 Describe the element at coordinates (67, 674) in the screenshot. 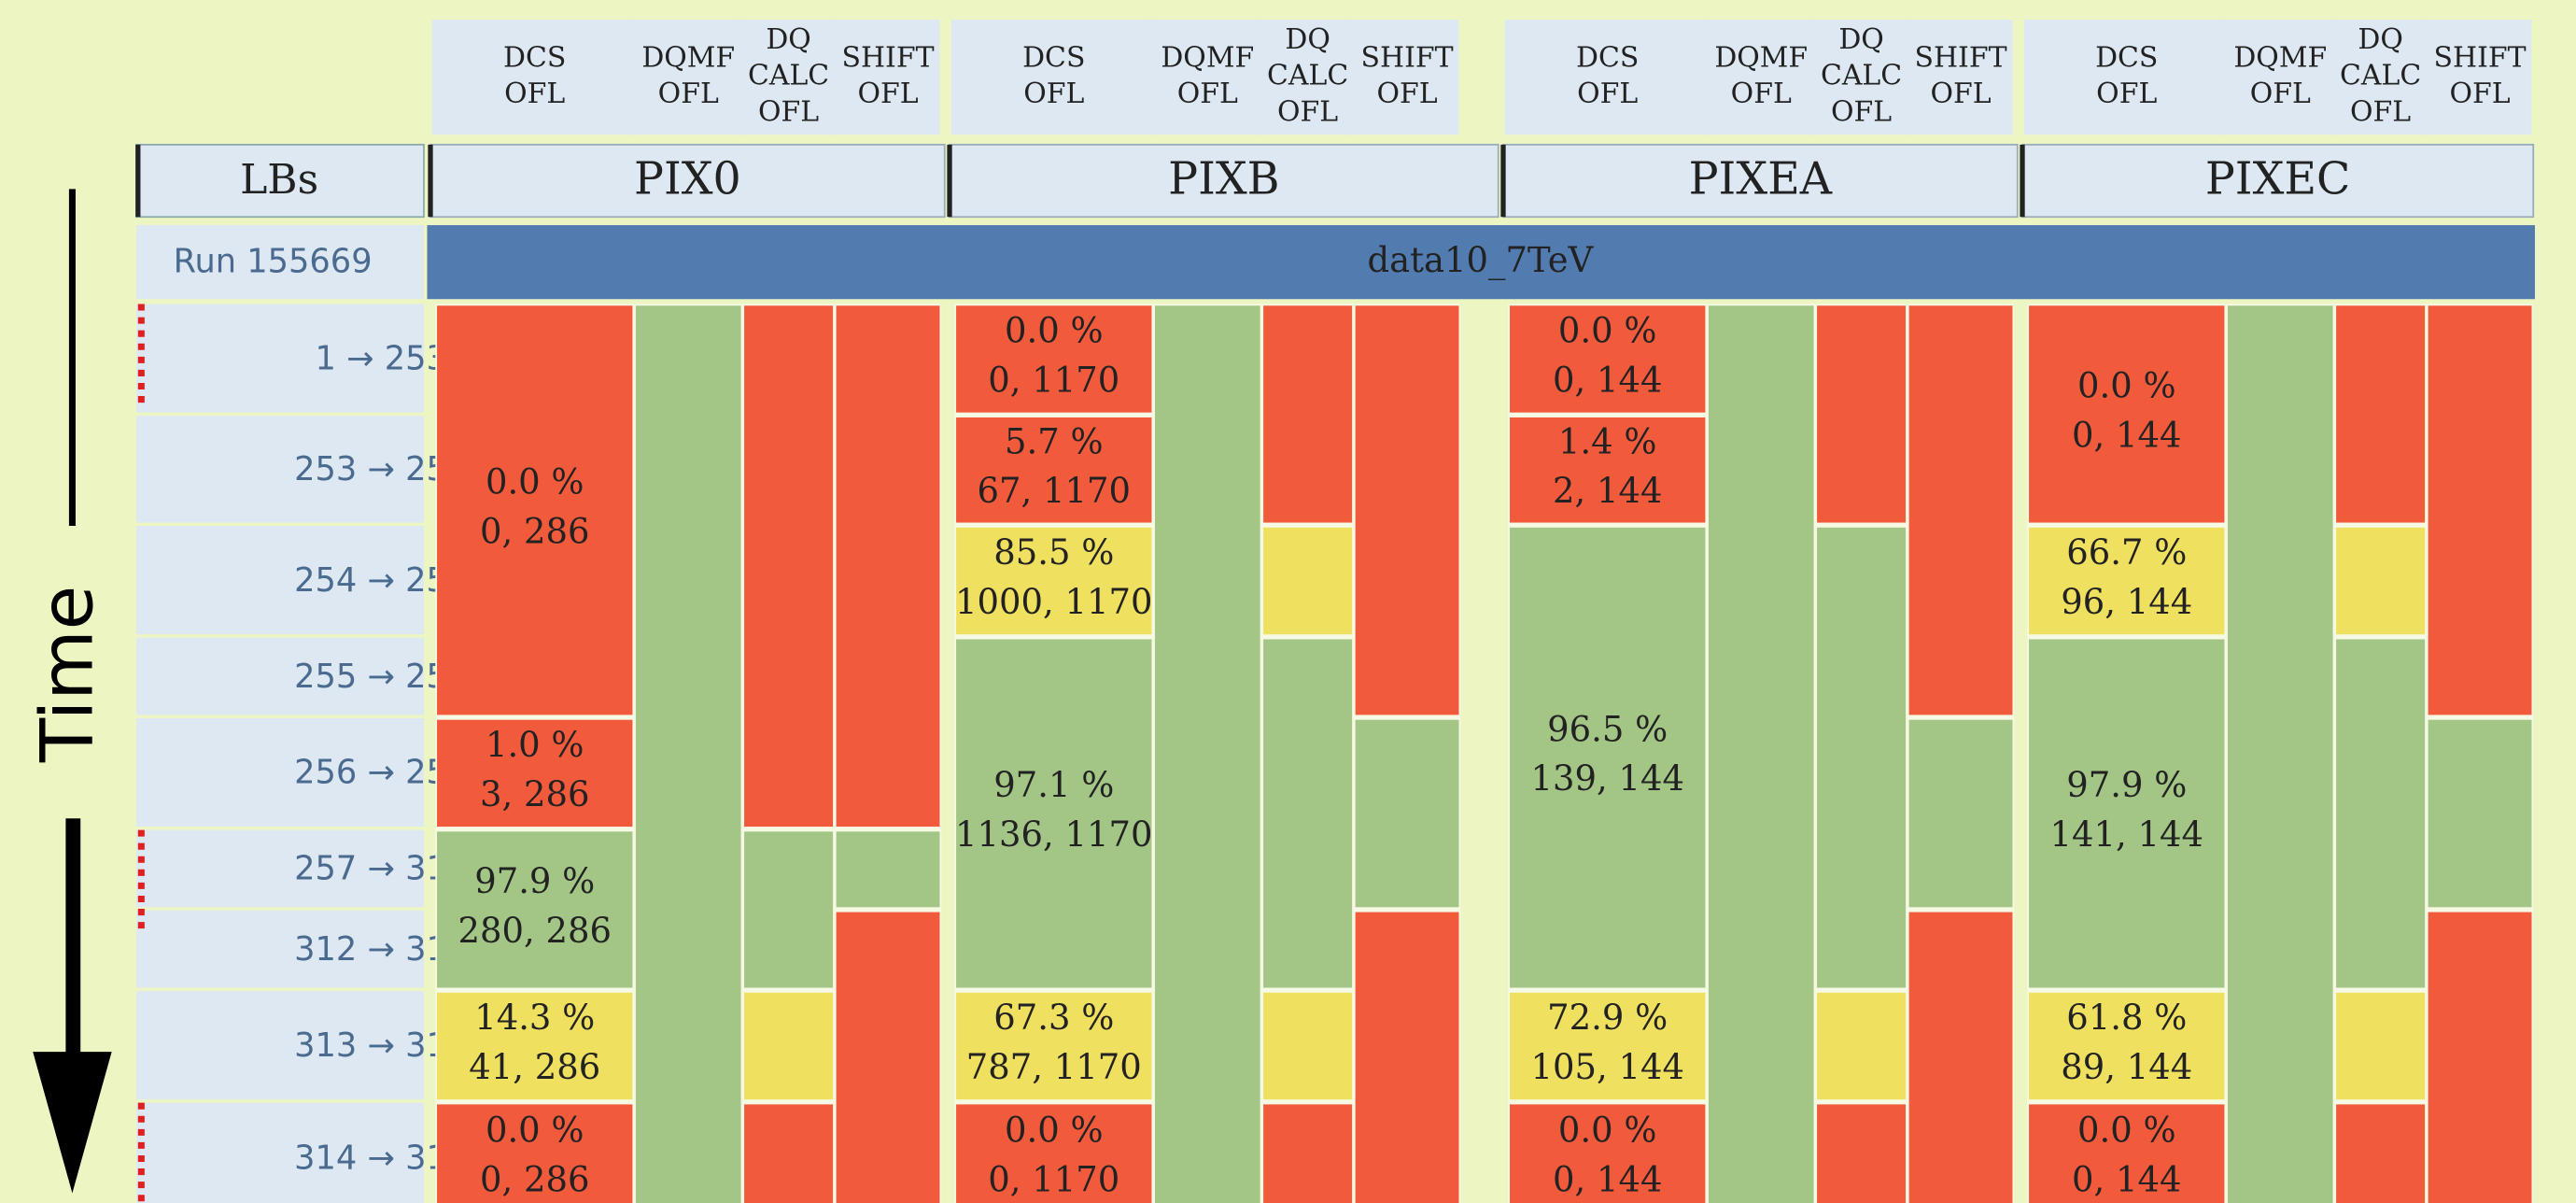

I see `time-label: Time` at that location.